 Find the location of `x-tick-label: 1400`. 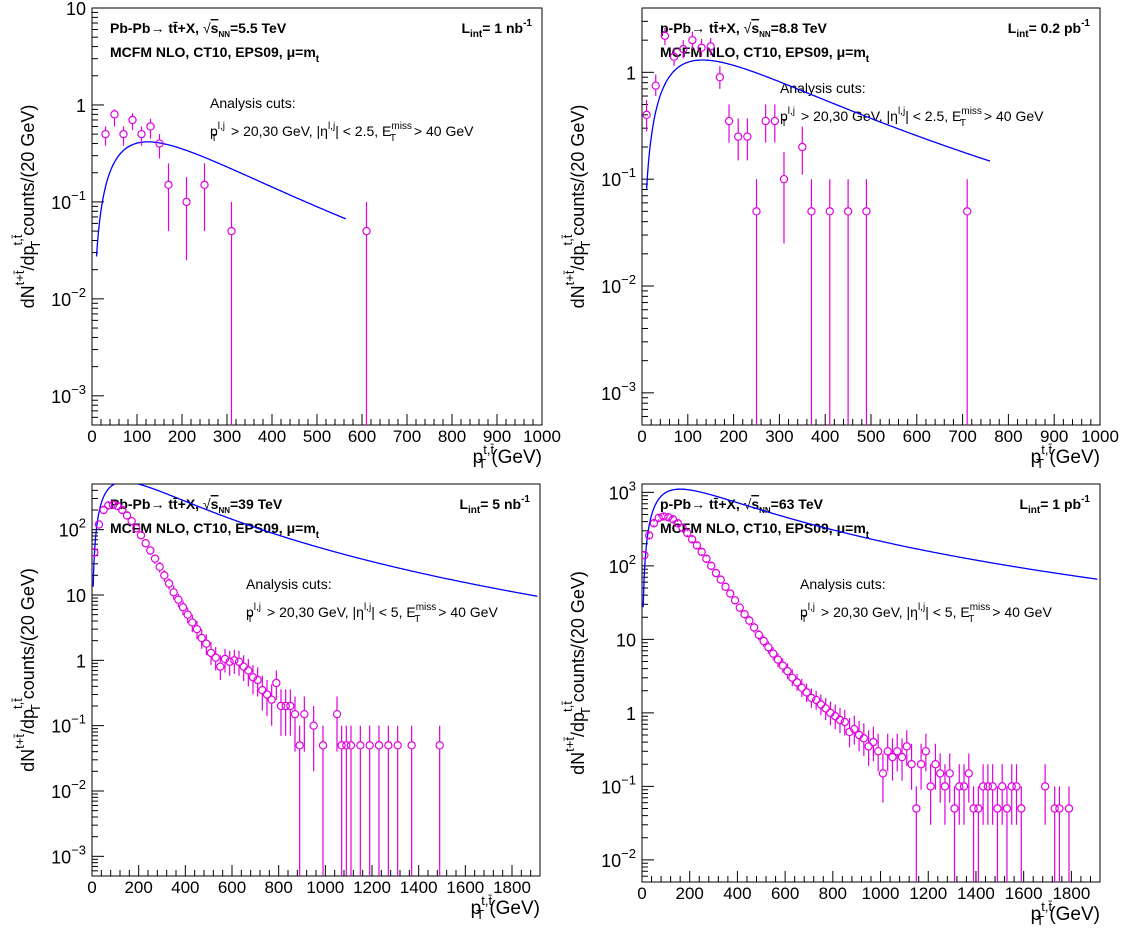

x-tick-label: 1400 is located at coordinates (976, 893).